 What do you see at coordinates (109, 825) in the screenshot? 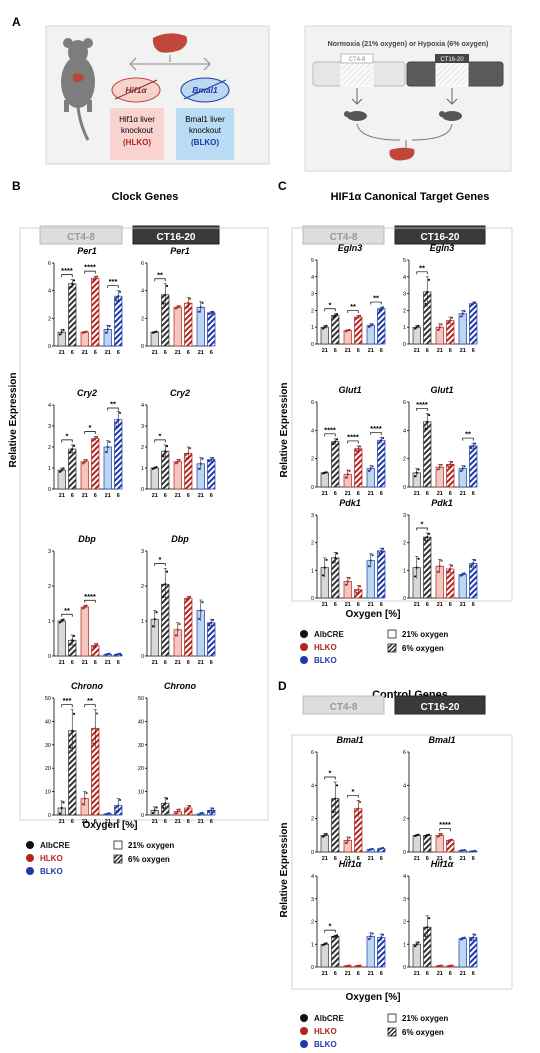
I see `x-axis-title: Oxygen [%]` at bounding box center [109, 825].